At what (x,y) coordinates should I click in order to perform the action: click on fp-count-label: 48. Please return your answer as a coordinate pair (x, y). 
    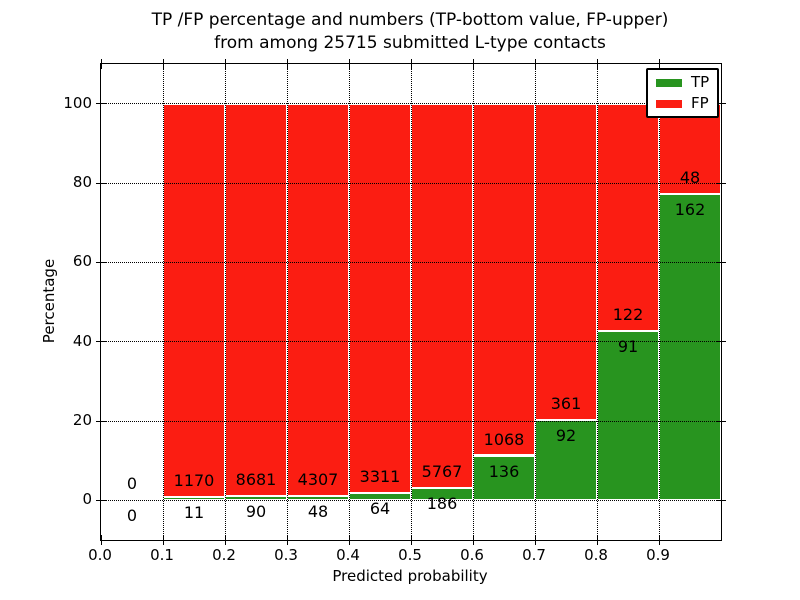
    Looking at the image, I should click on (690, 178).